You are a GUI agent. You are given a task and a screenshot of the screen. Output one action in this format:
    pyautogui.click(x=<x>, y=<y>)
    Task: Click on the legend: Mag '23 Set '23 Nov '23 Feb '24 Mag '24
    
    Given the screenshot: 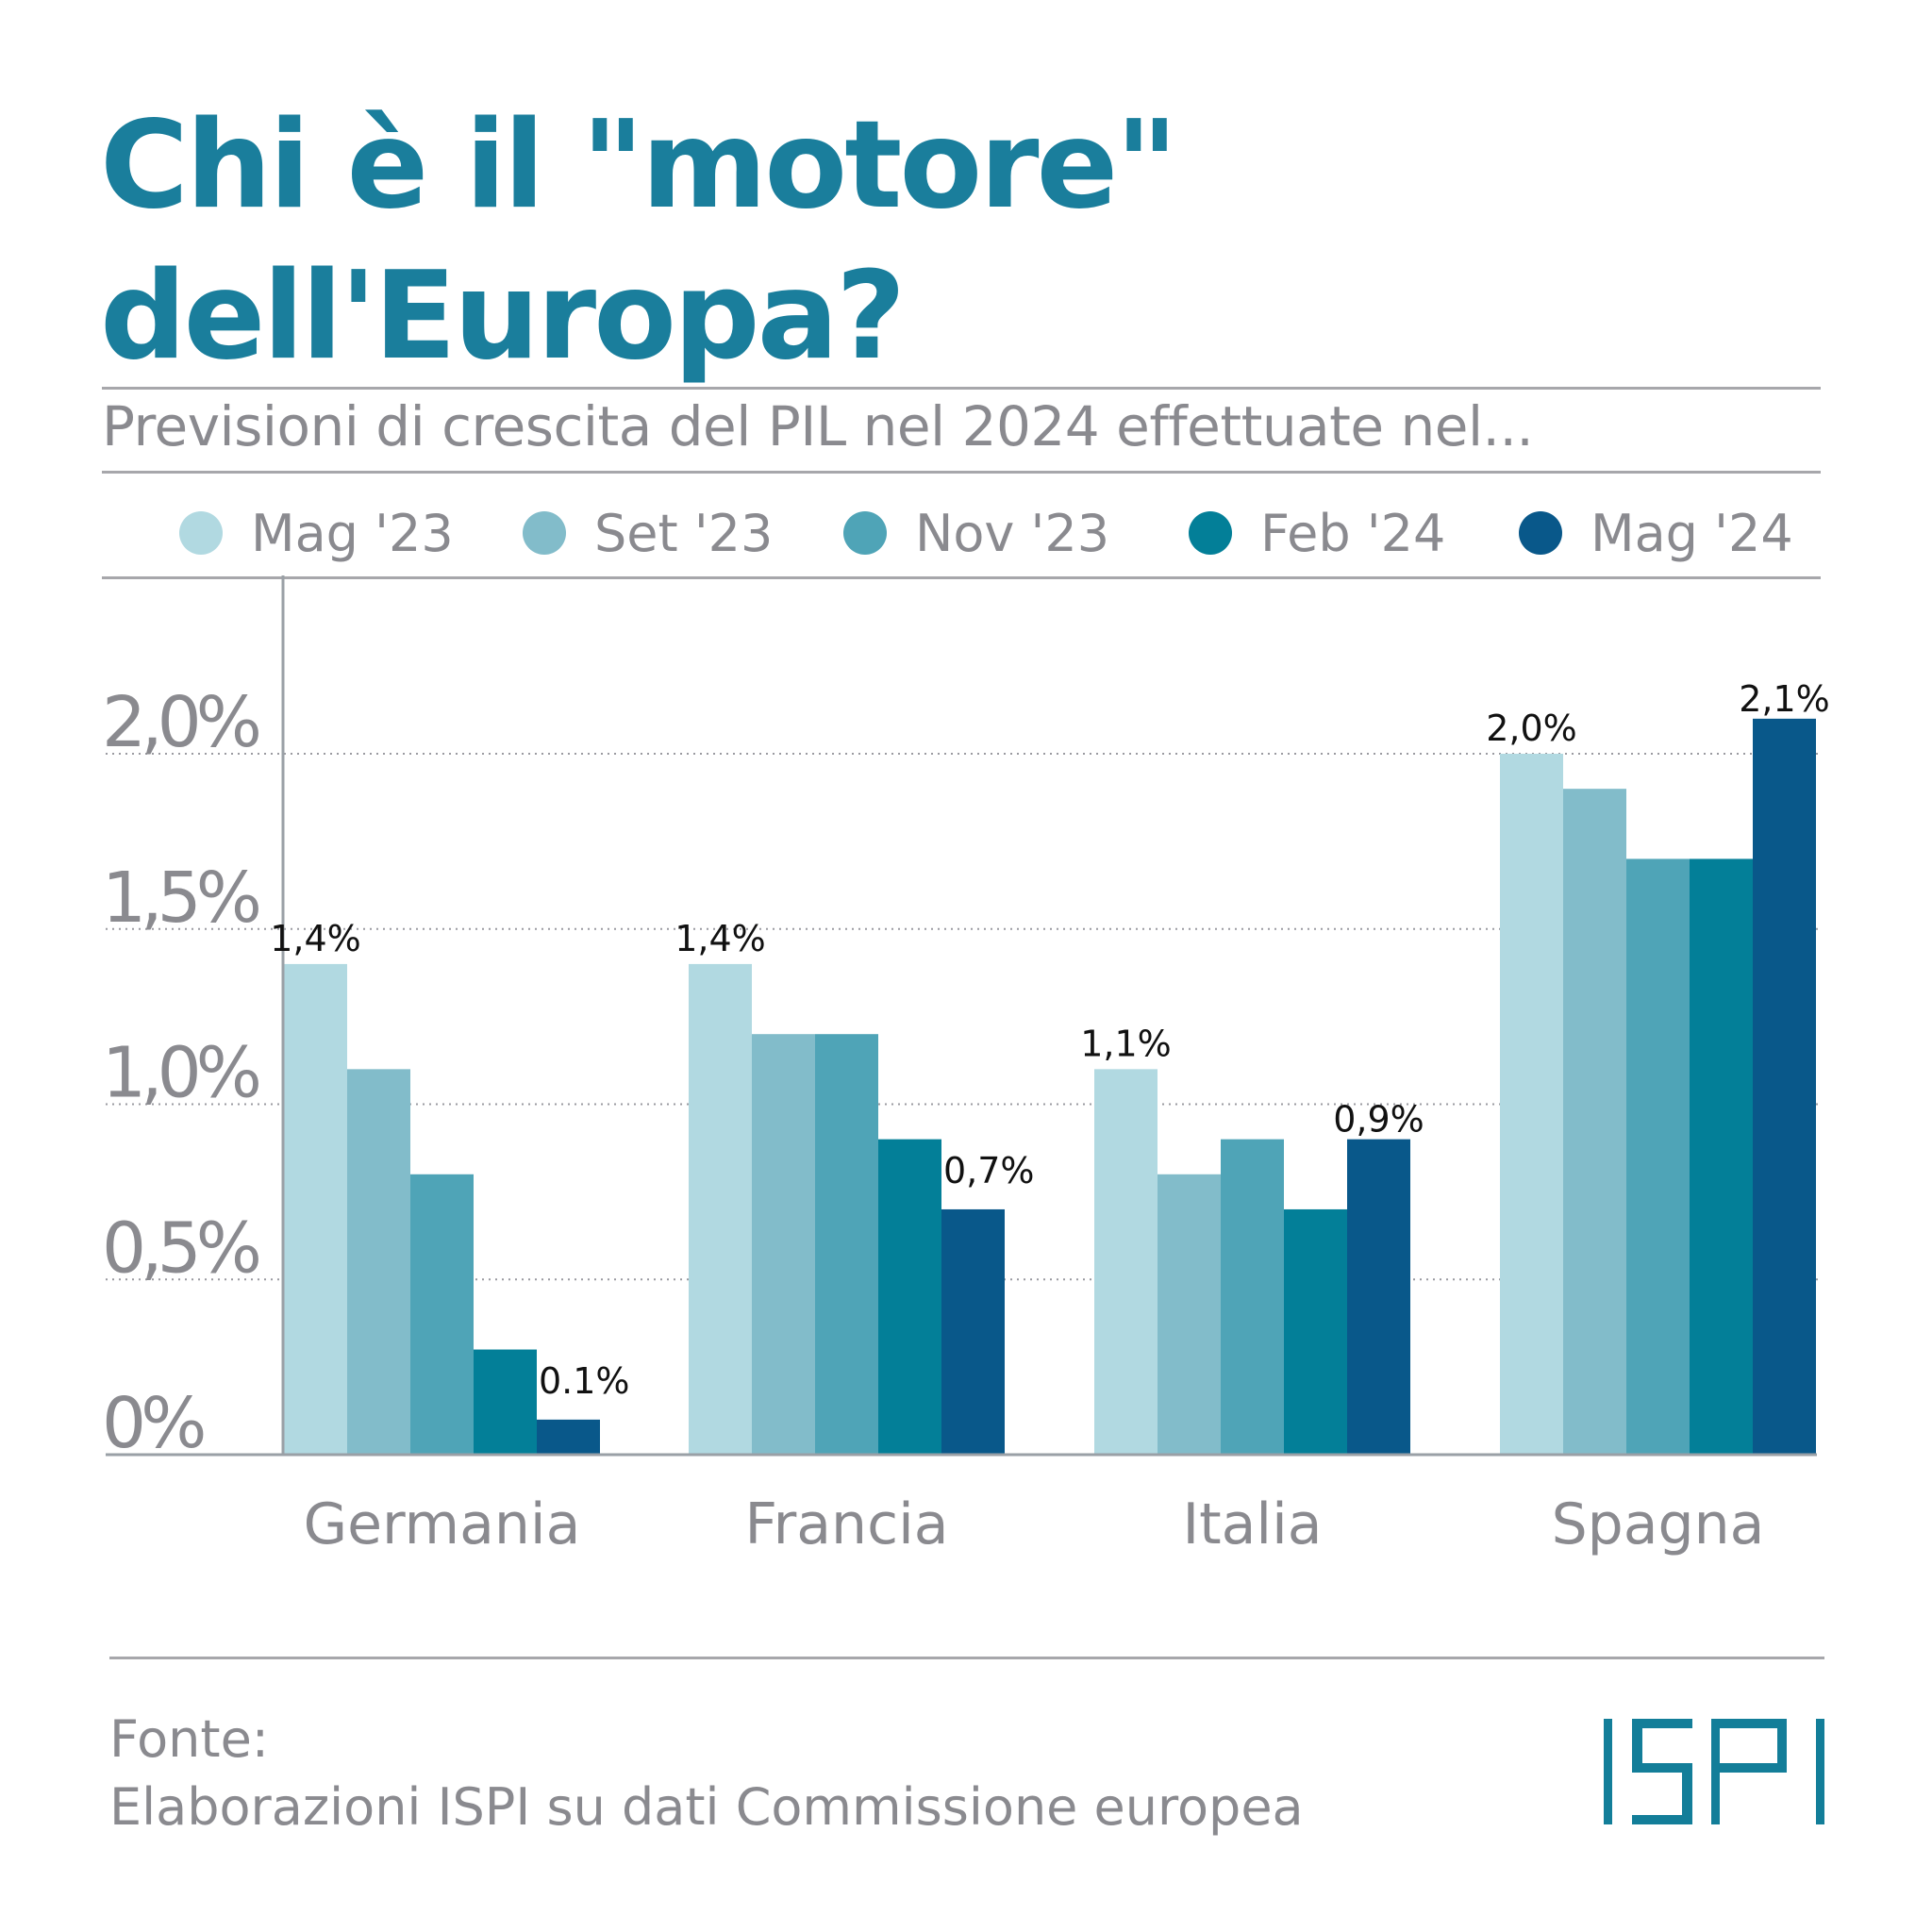 What is the action you would take?
    pyautogui.click(x=962, y=533)
    